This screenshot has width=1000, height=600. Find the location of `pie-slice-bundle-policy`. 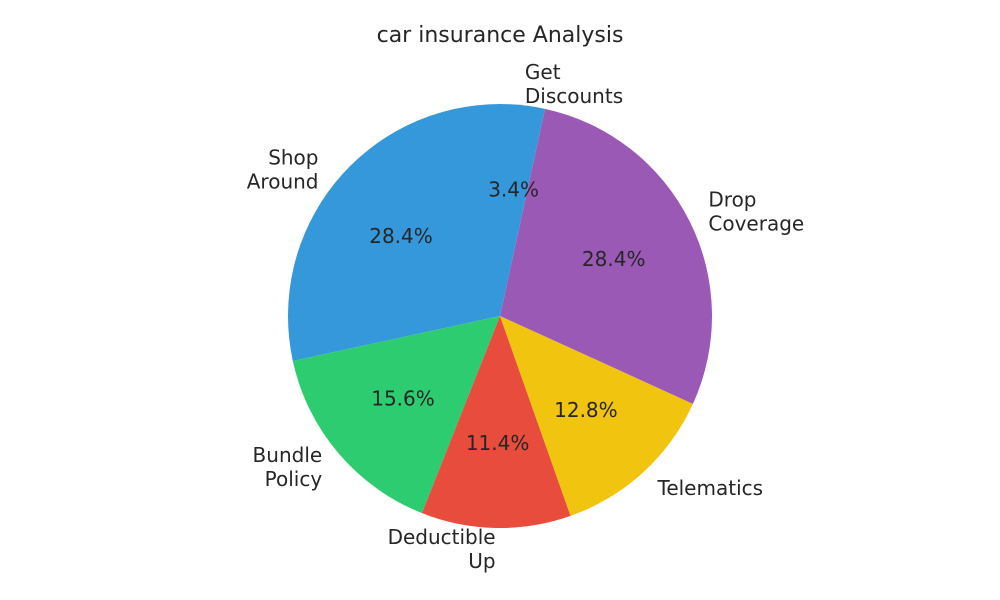

pie-slice-bundle-policy is located at coordinates (396, 415).